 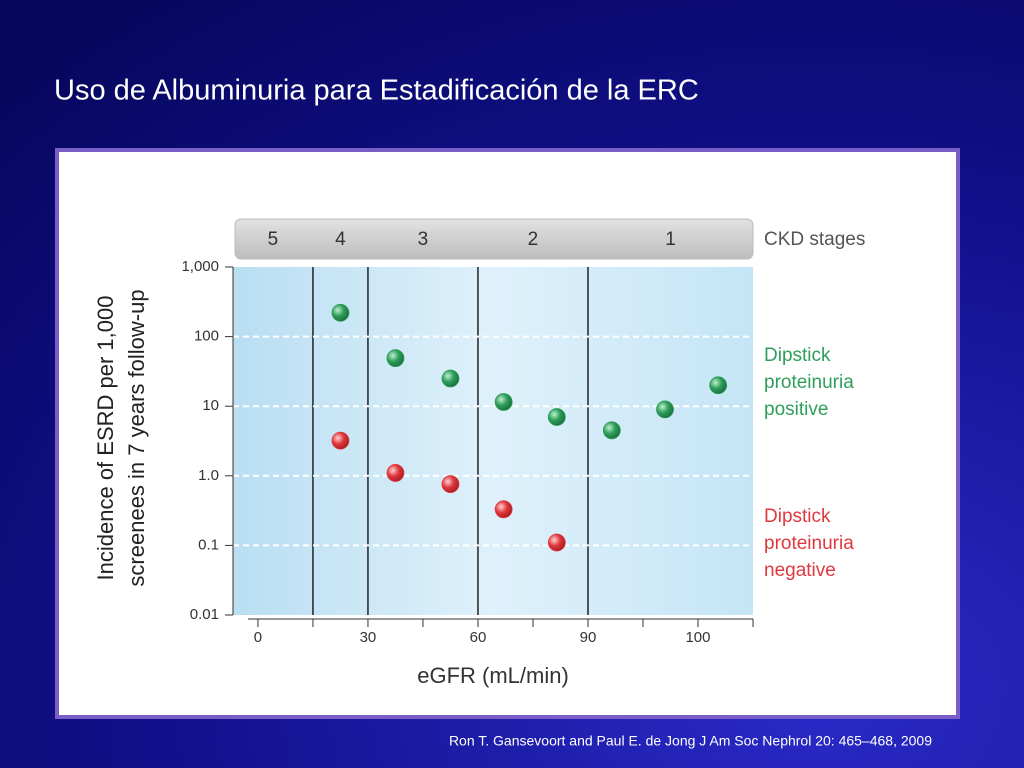 I want to click on stage-label: 4, so click(x=340, y=239).